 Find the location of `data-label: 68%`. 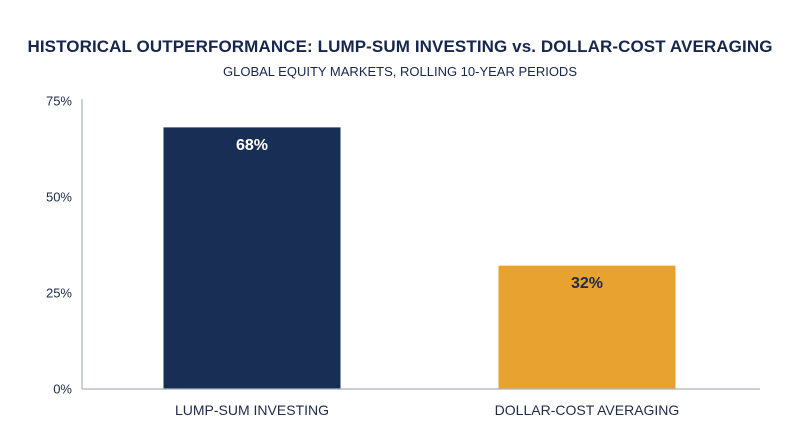

data-label: 68% is located at coordinates (252, 145).